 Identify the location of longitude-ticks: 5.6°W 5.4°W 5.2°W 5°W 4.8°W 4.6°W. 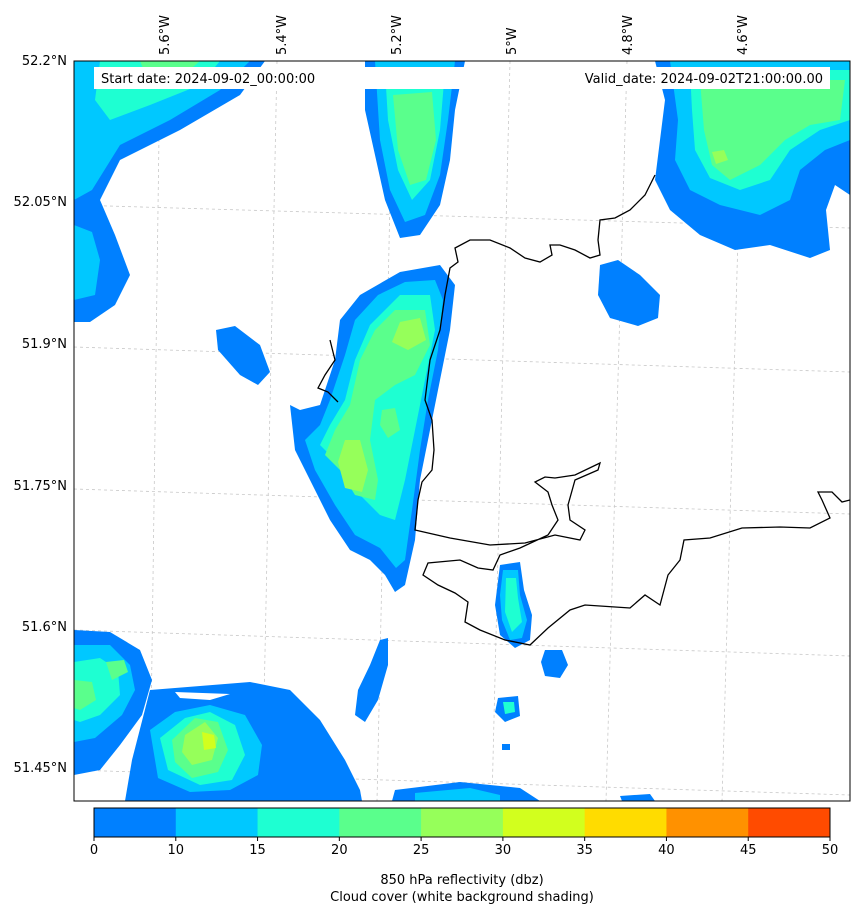
(454, 35).